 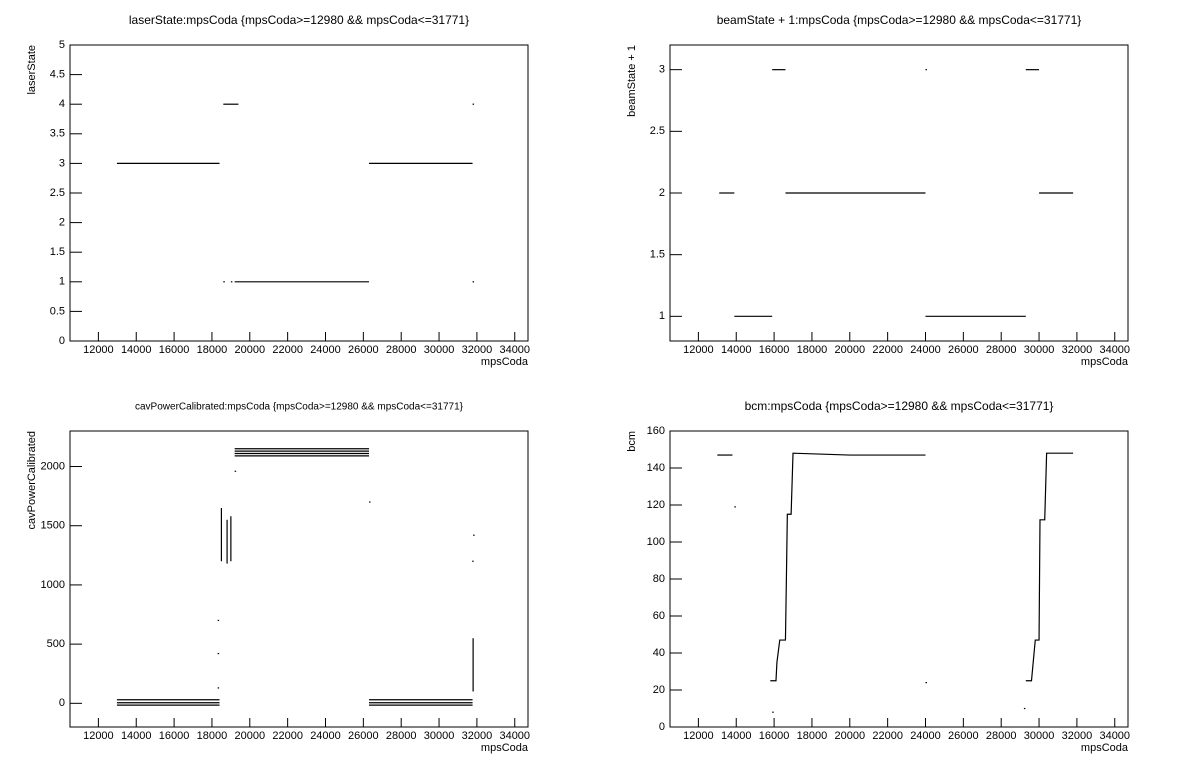 I want to click on y-axis-label: beamState + 1, so click(x=632, y=81).